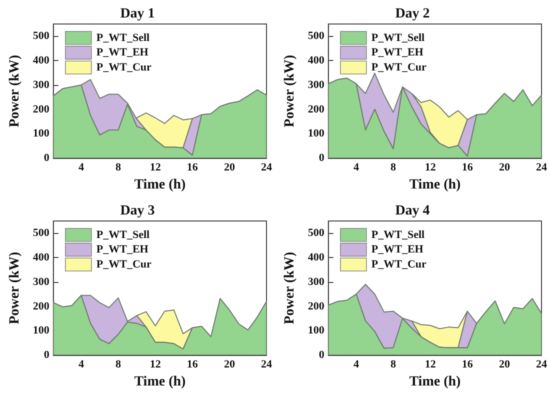 The height and width of the screenshot is (394, 550). Describe the element at coordinates (137, 14) in the screenshot. I see `chart-title: Day 1` at that location.